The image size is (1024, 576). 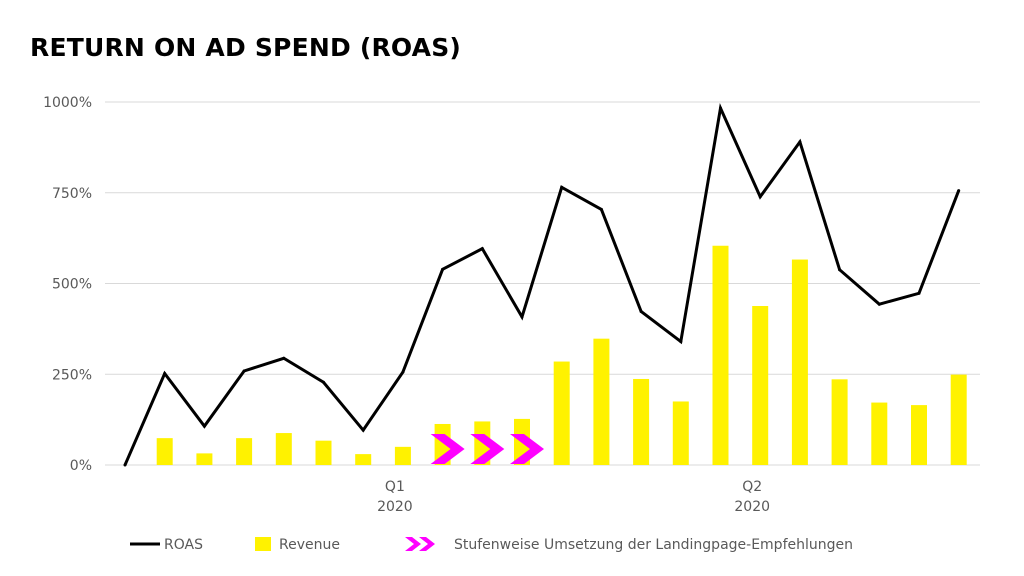 I want to click on y-axis-ticks: 0% 250% 500% 750% 1000%, so click(x=67, y=284).